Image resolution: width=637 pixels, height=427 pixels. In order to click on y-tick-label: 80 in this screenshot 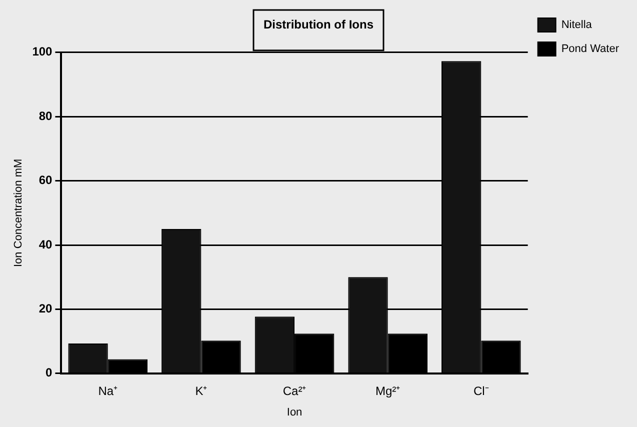, I will do `click(45, 115)`.